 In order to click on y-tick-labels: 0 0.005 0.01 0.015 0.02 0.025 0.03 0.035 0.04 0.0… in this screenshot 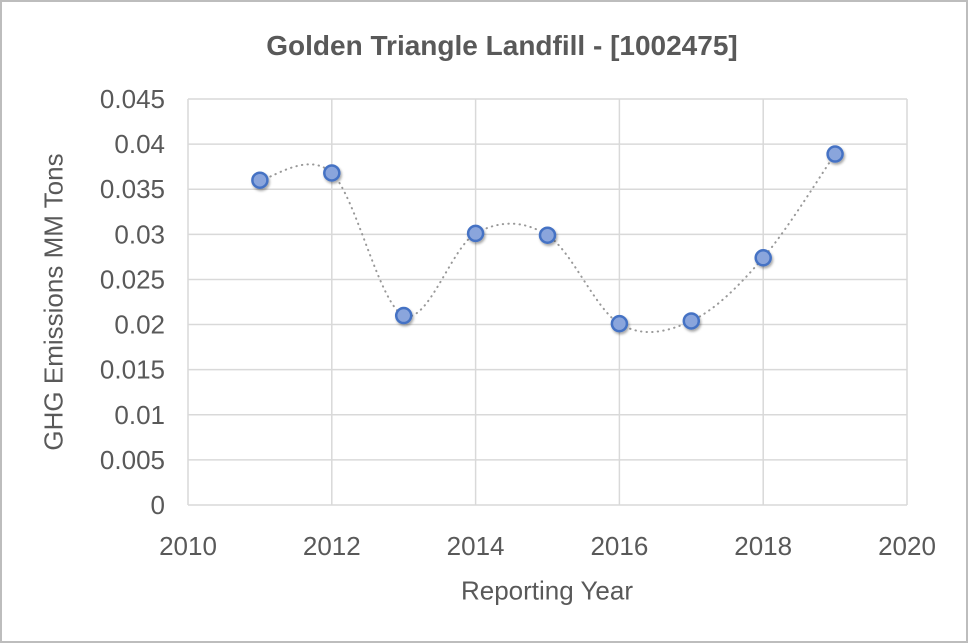, I will do `click(132, 302)`.